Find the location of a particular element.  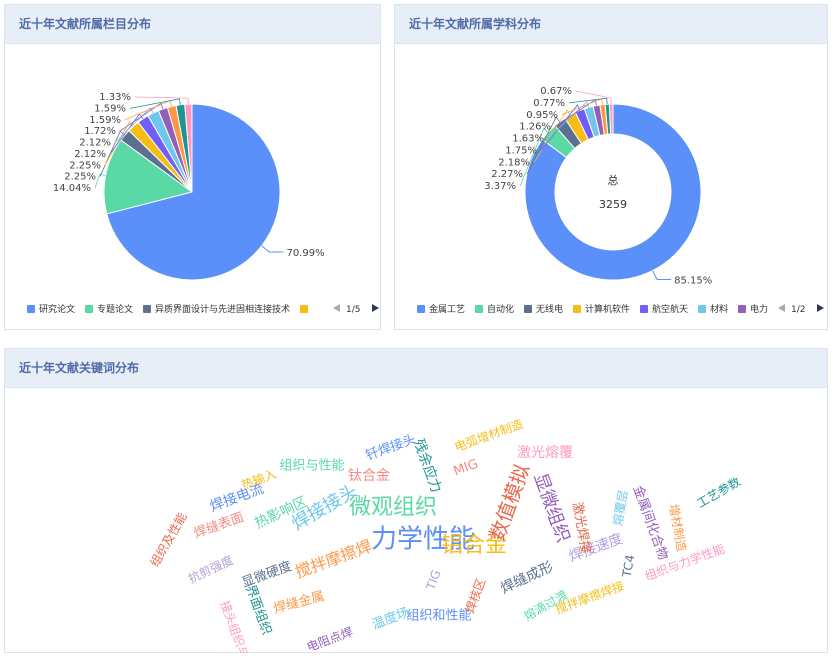

keyword: 电弧增材制造 is located at coordinates (489, 436).